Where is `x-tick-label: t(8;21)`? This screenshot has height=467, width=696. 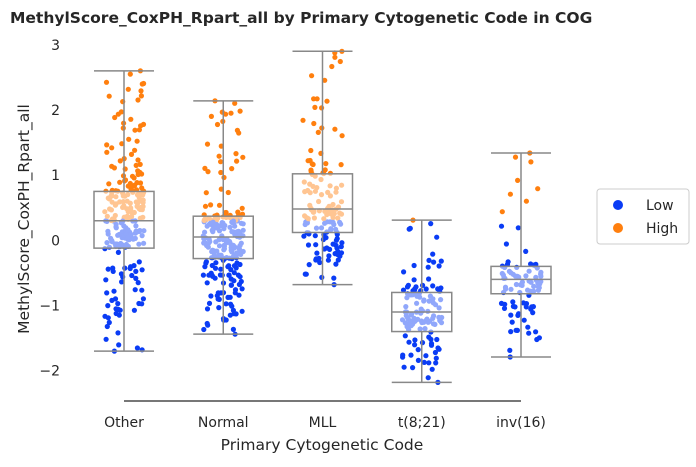 x-tick-label: t(8;21) is located at coordinates (422, 423).